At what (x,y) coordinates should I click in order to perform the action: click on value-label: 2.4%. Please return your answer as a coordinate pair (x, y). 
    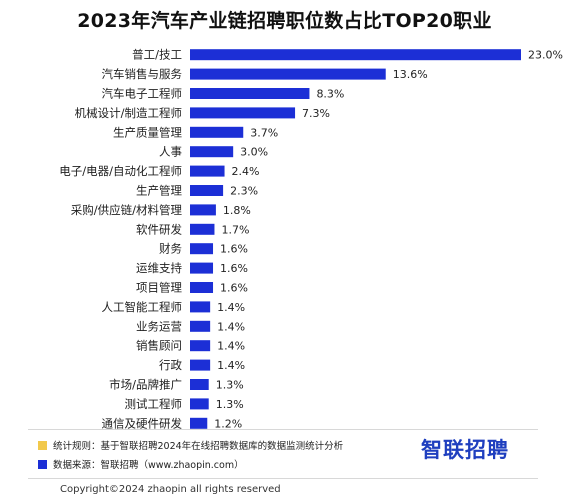
    Looking at the image, I should click on (246, 171).